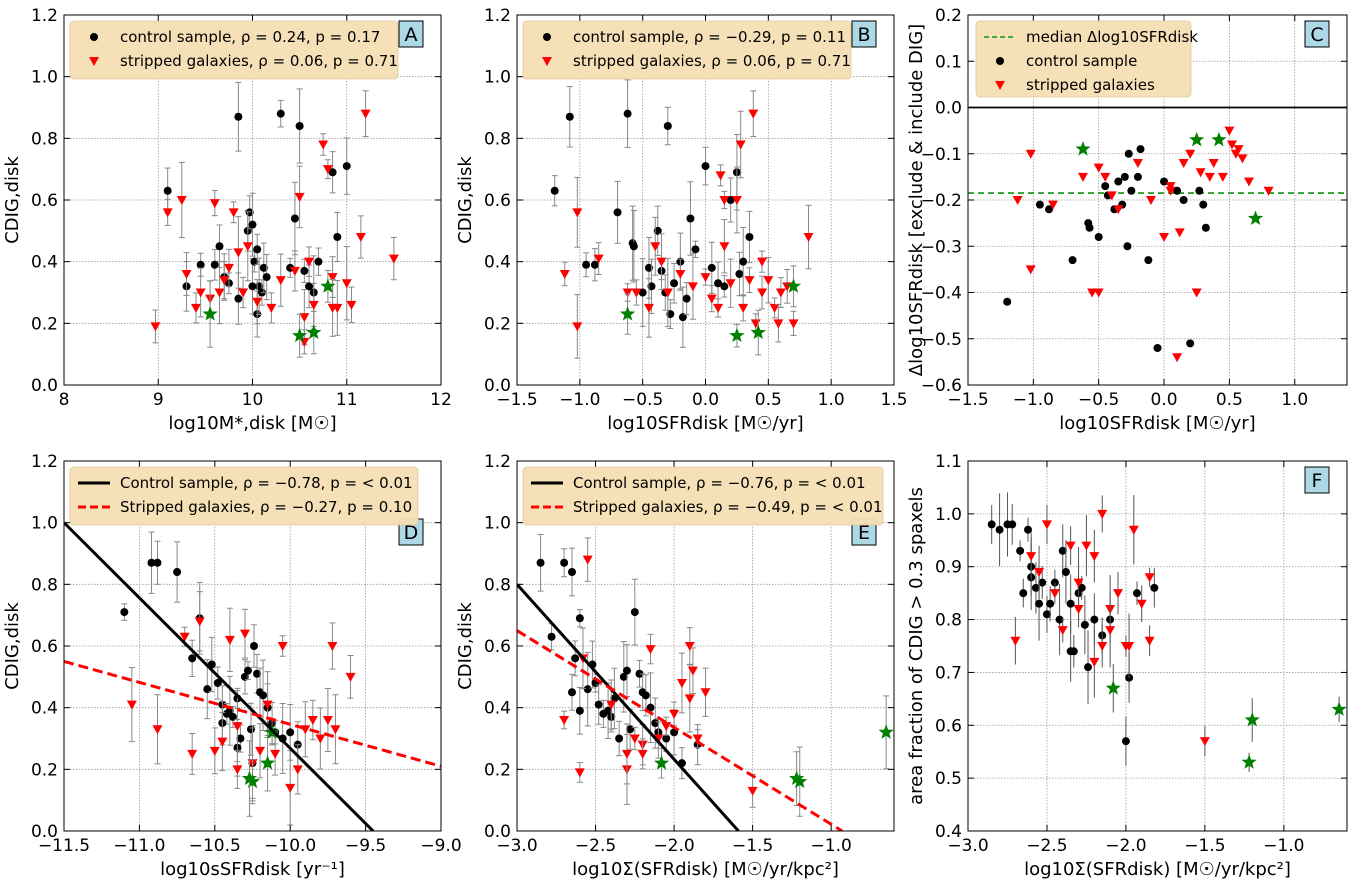 This screenshot has width=1354, height=886. Describe the element at coordinates (497, 770) in the screenshot. I see `y-tick-label: 0.2` at that location.